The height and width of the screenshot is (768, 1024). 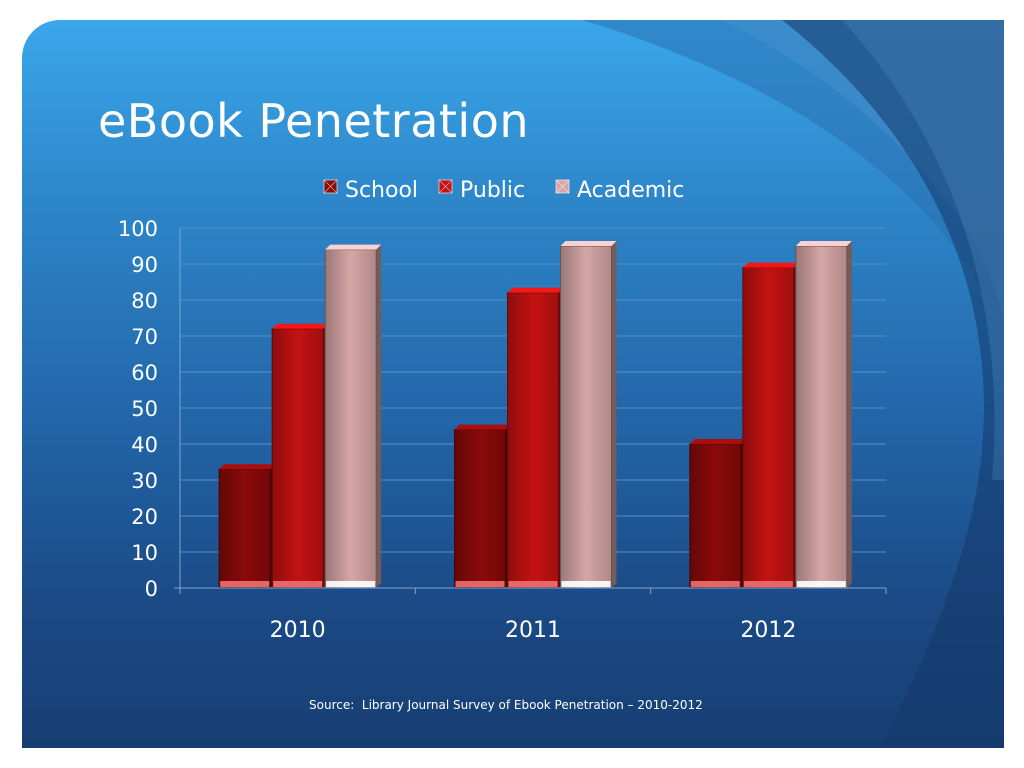 What do you see at coordinates (770, 425) in the screenshot?
I see `bar-public-2012` at bounding box center [770, 425].